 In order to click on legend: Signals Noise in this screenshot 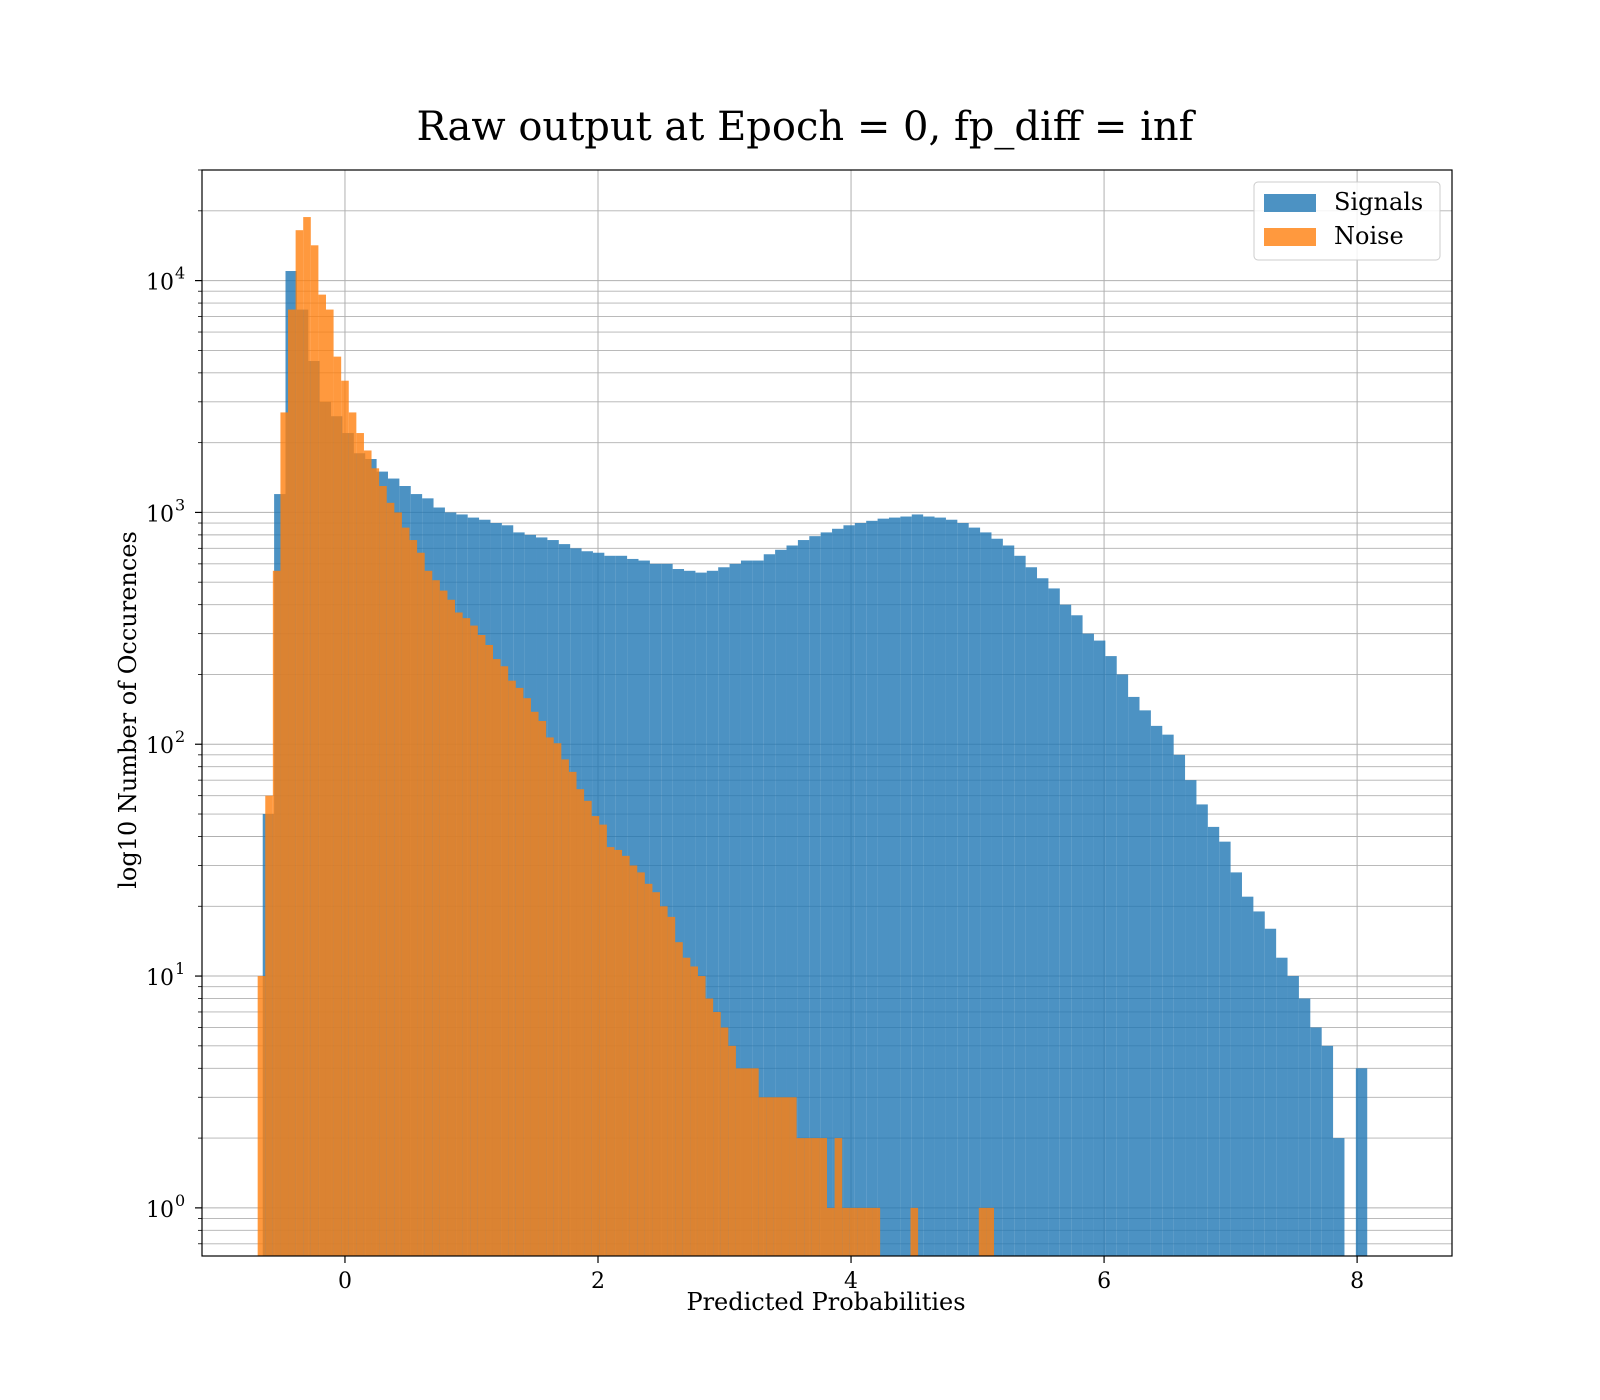, I will do `click(1347, 221)`.